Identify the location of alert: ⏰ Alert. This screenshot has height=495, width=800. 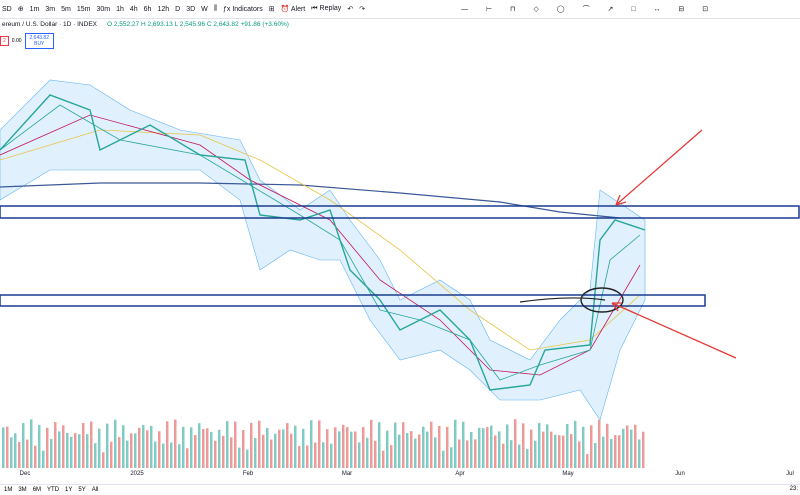
(293, 9).